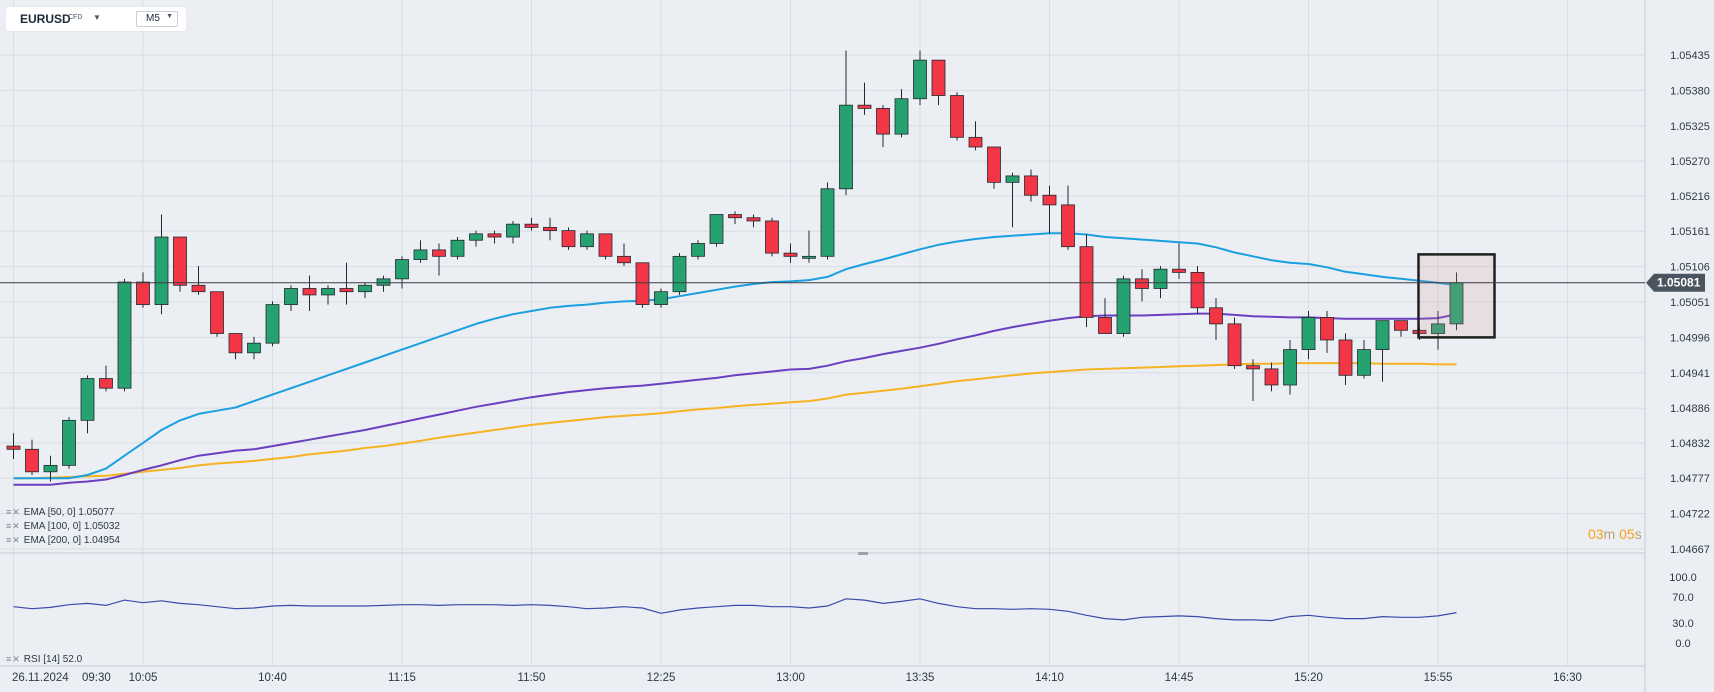 Image resolution: width=1714 pixels, height=692 pixels. What do you see at coordinates (1049, 678) in the screenshot?
I see `time-tick-label: 14:10` at bounding box center [1049, 678].